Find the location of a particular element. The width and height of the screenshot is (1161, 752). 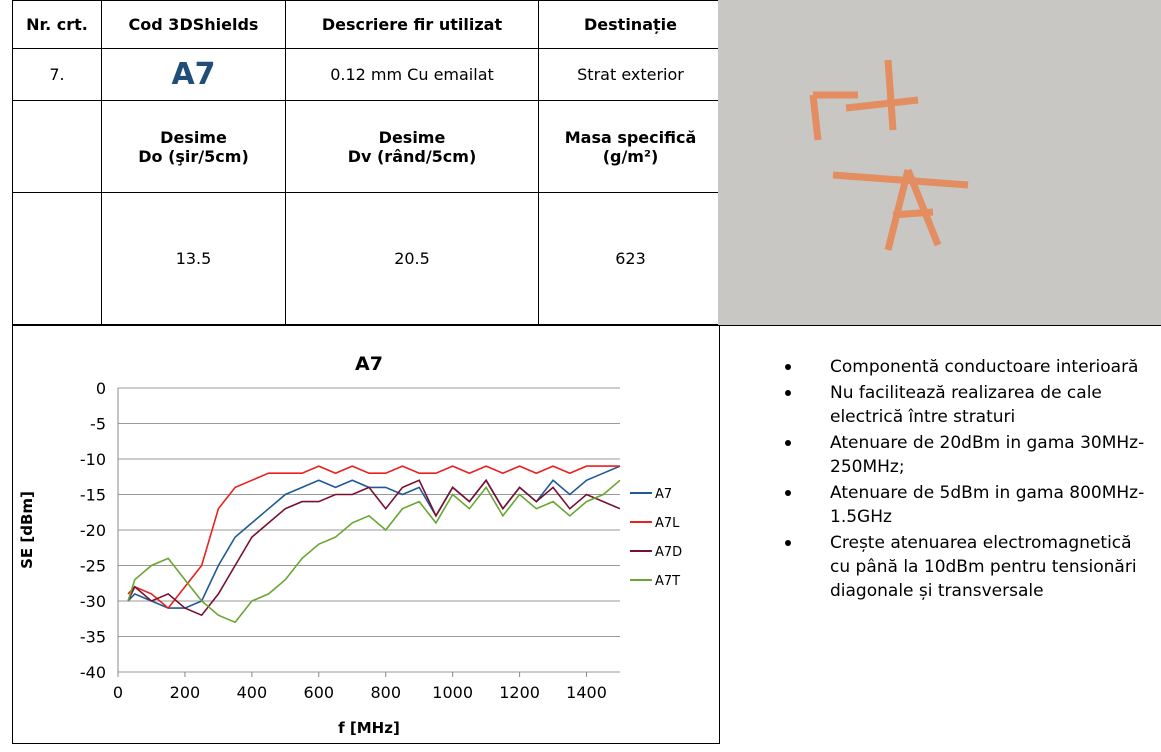

cell: 0.12 mm Cu emailat is located at coordinates (412, 74).